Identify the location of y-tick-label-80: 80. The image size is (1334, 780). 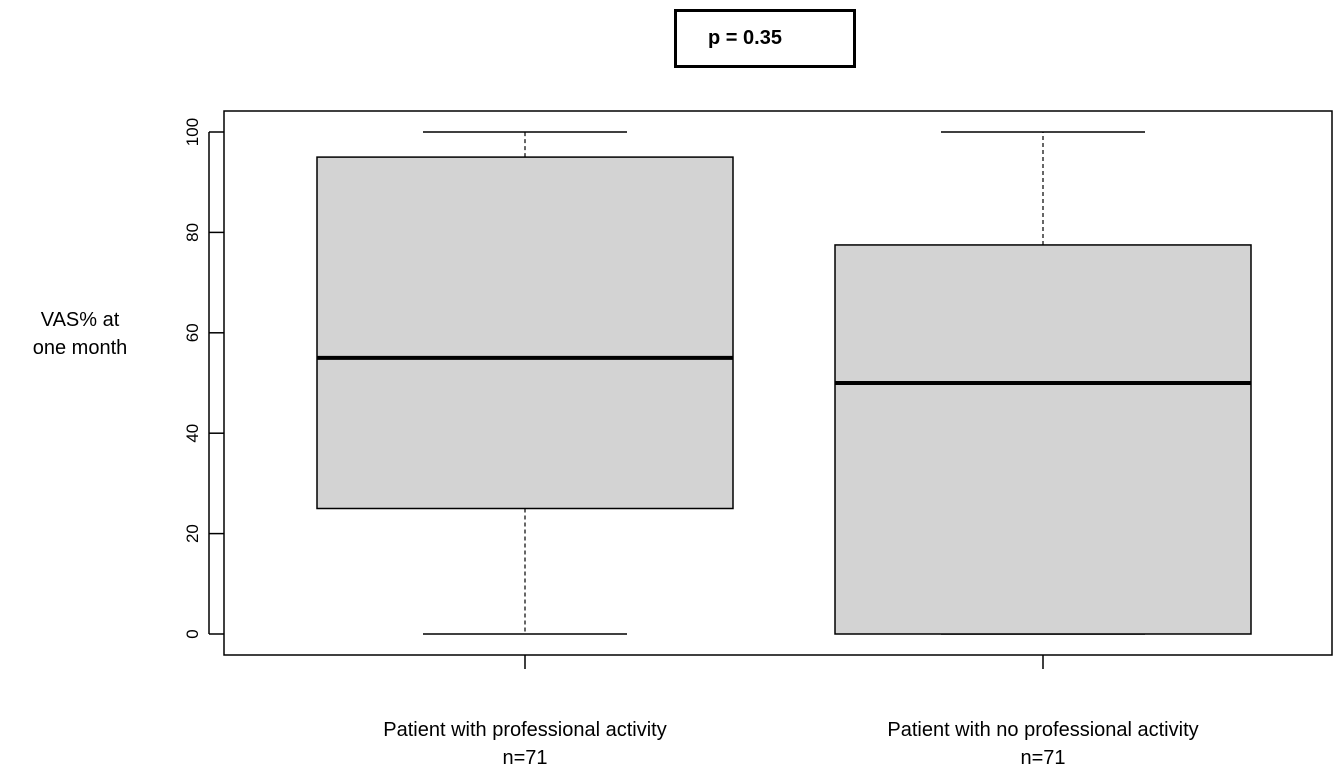
(192, 232).